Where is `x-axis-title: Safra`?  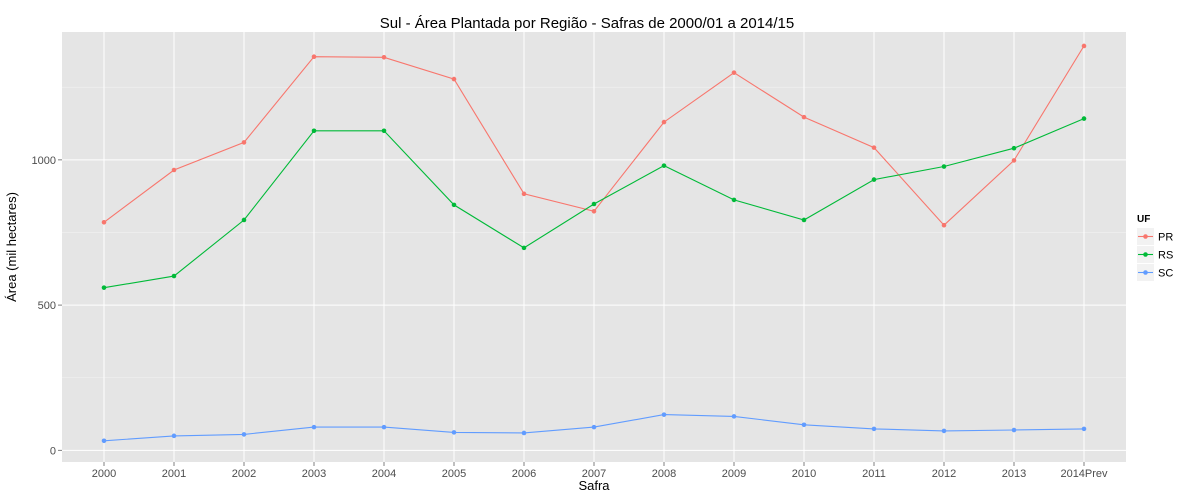
x-axis-title: Safra is located at coordinates (594, 485).